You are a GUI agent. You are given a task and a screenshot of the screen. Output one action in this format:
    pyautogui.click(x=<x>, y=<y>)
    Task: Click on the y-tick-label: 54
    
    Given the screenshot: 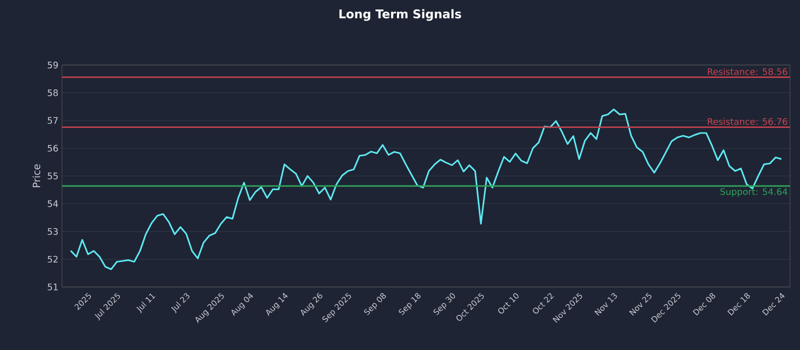 What is the action you would take?
    pyautogui.click(x=53, y=204)
    